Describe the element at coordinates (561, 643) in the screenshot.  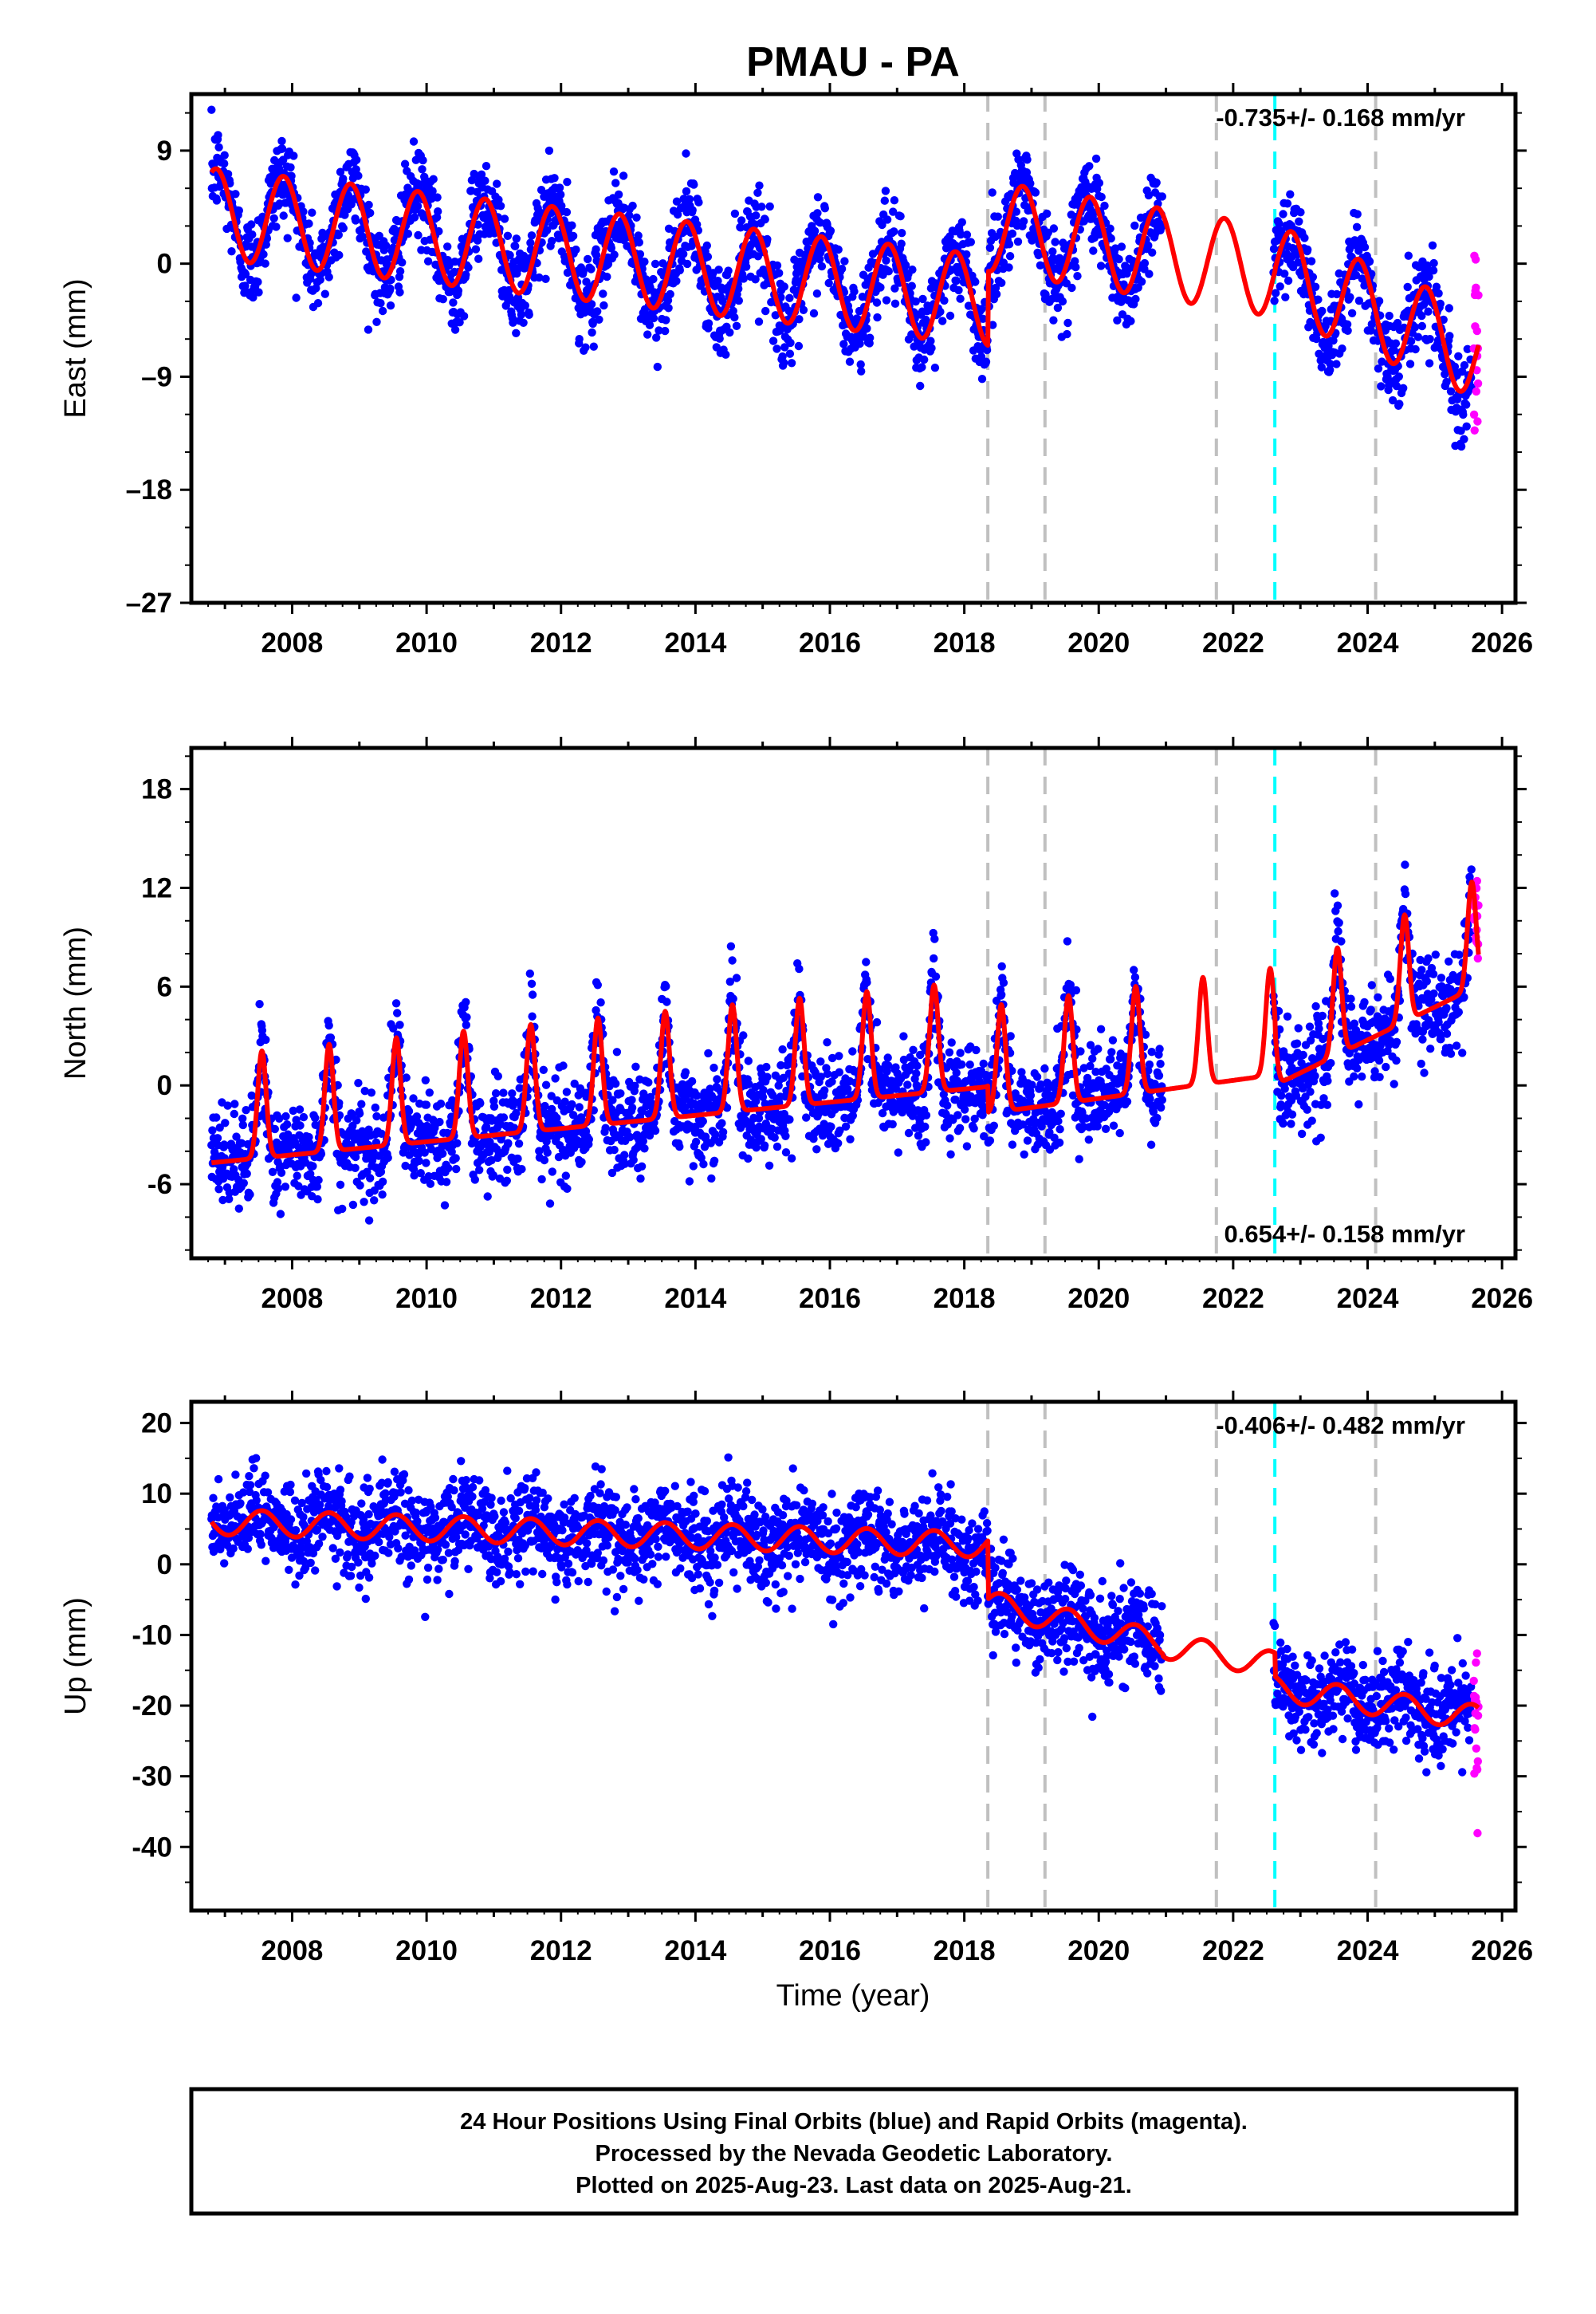
I see `x-tick-label: 2012` at that location.